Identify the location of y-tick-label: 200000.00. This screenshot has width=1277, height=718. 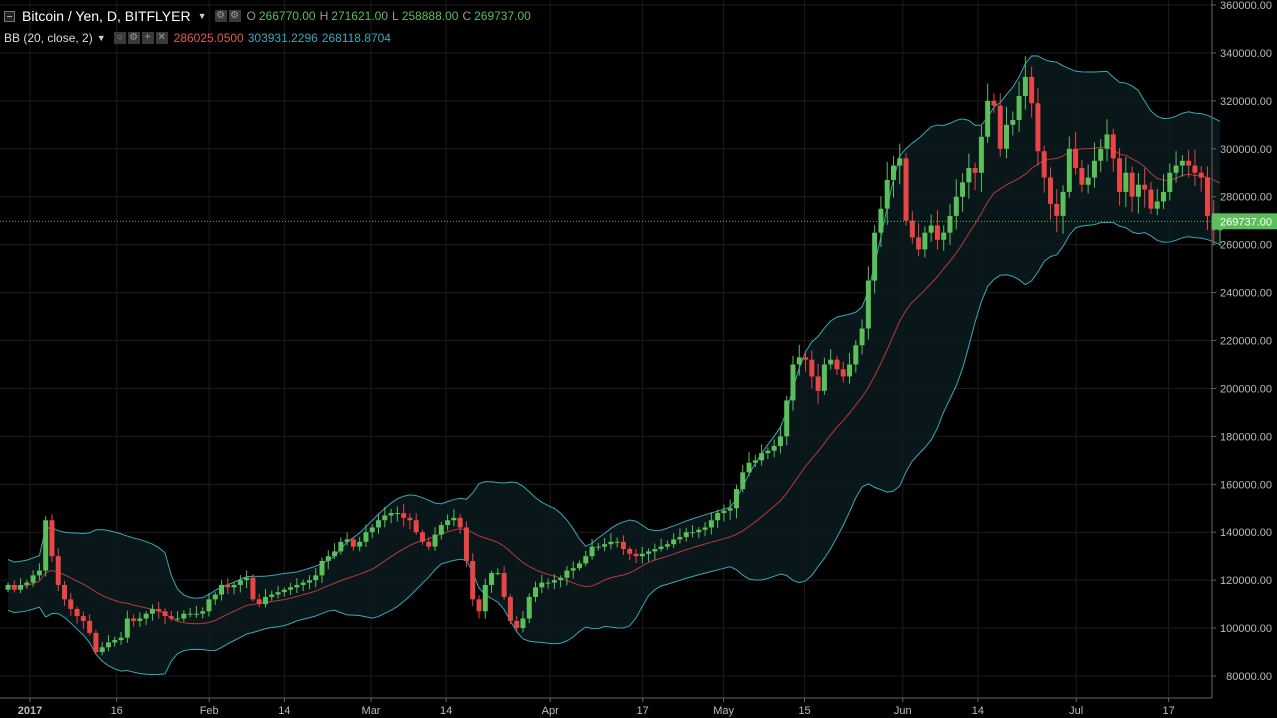
(1246, 389).